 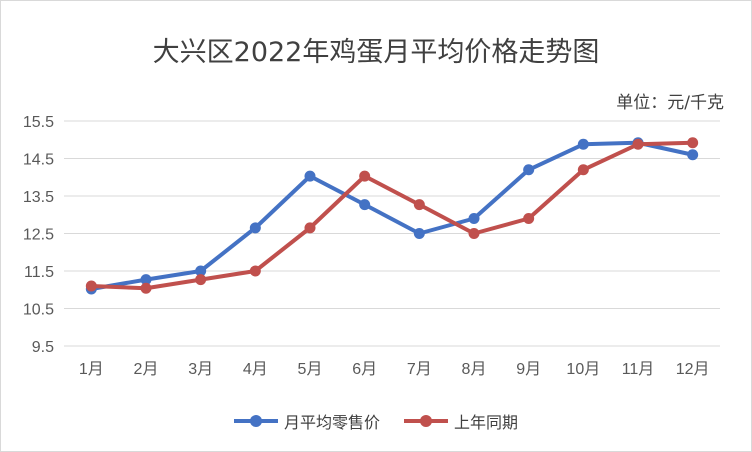 I want to click on x-tick-label: 7月, so click(x=419, y=369).